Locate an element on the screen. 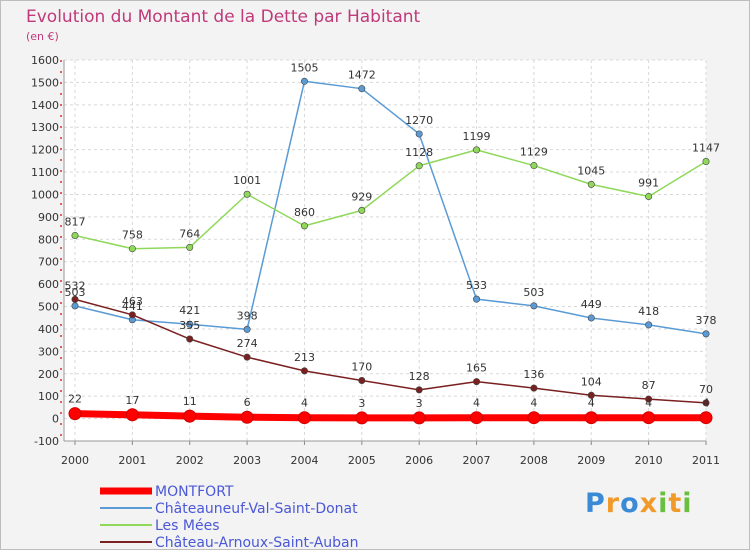  data-label: 758 is located at coordinates (132, 235).